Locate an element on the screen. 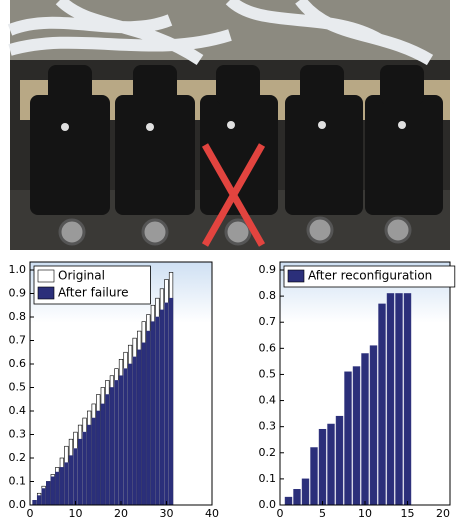  y-tick-label: 1.0 is located at coordinates (18, 269).